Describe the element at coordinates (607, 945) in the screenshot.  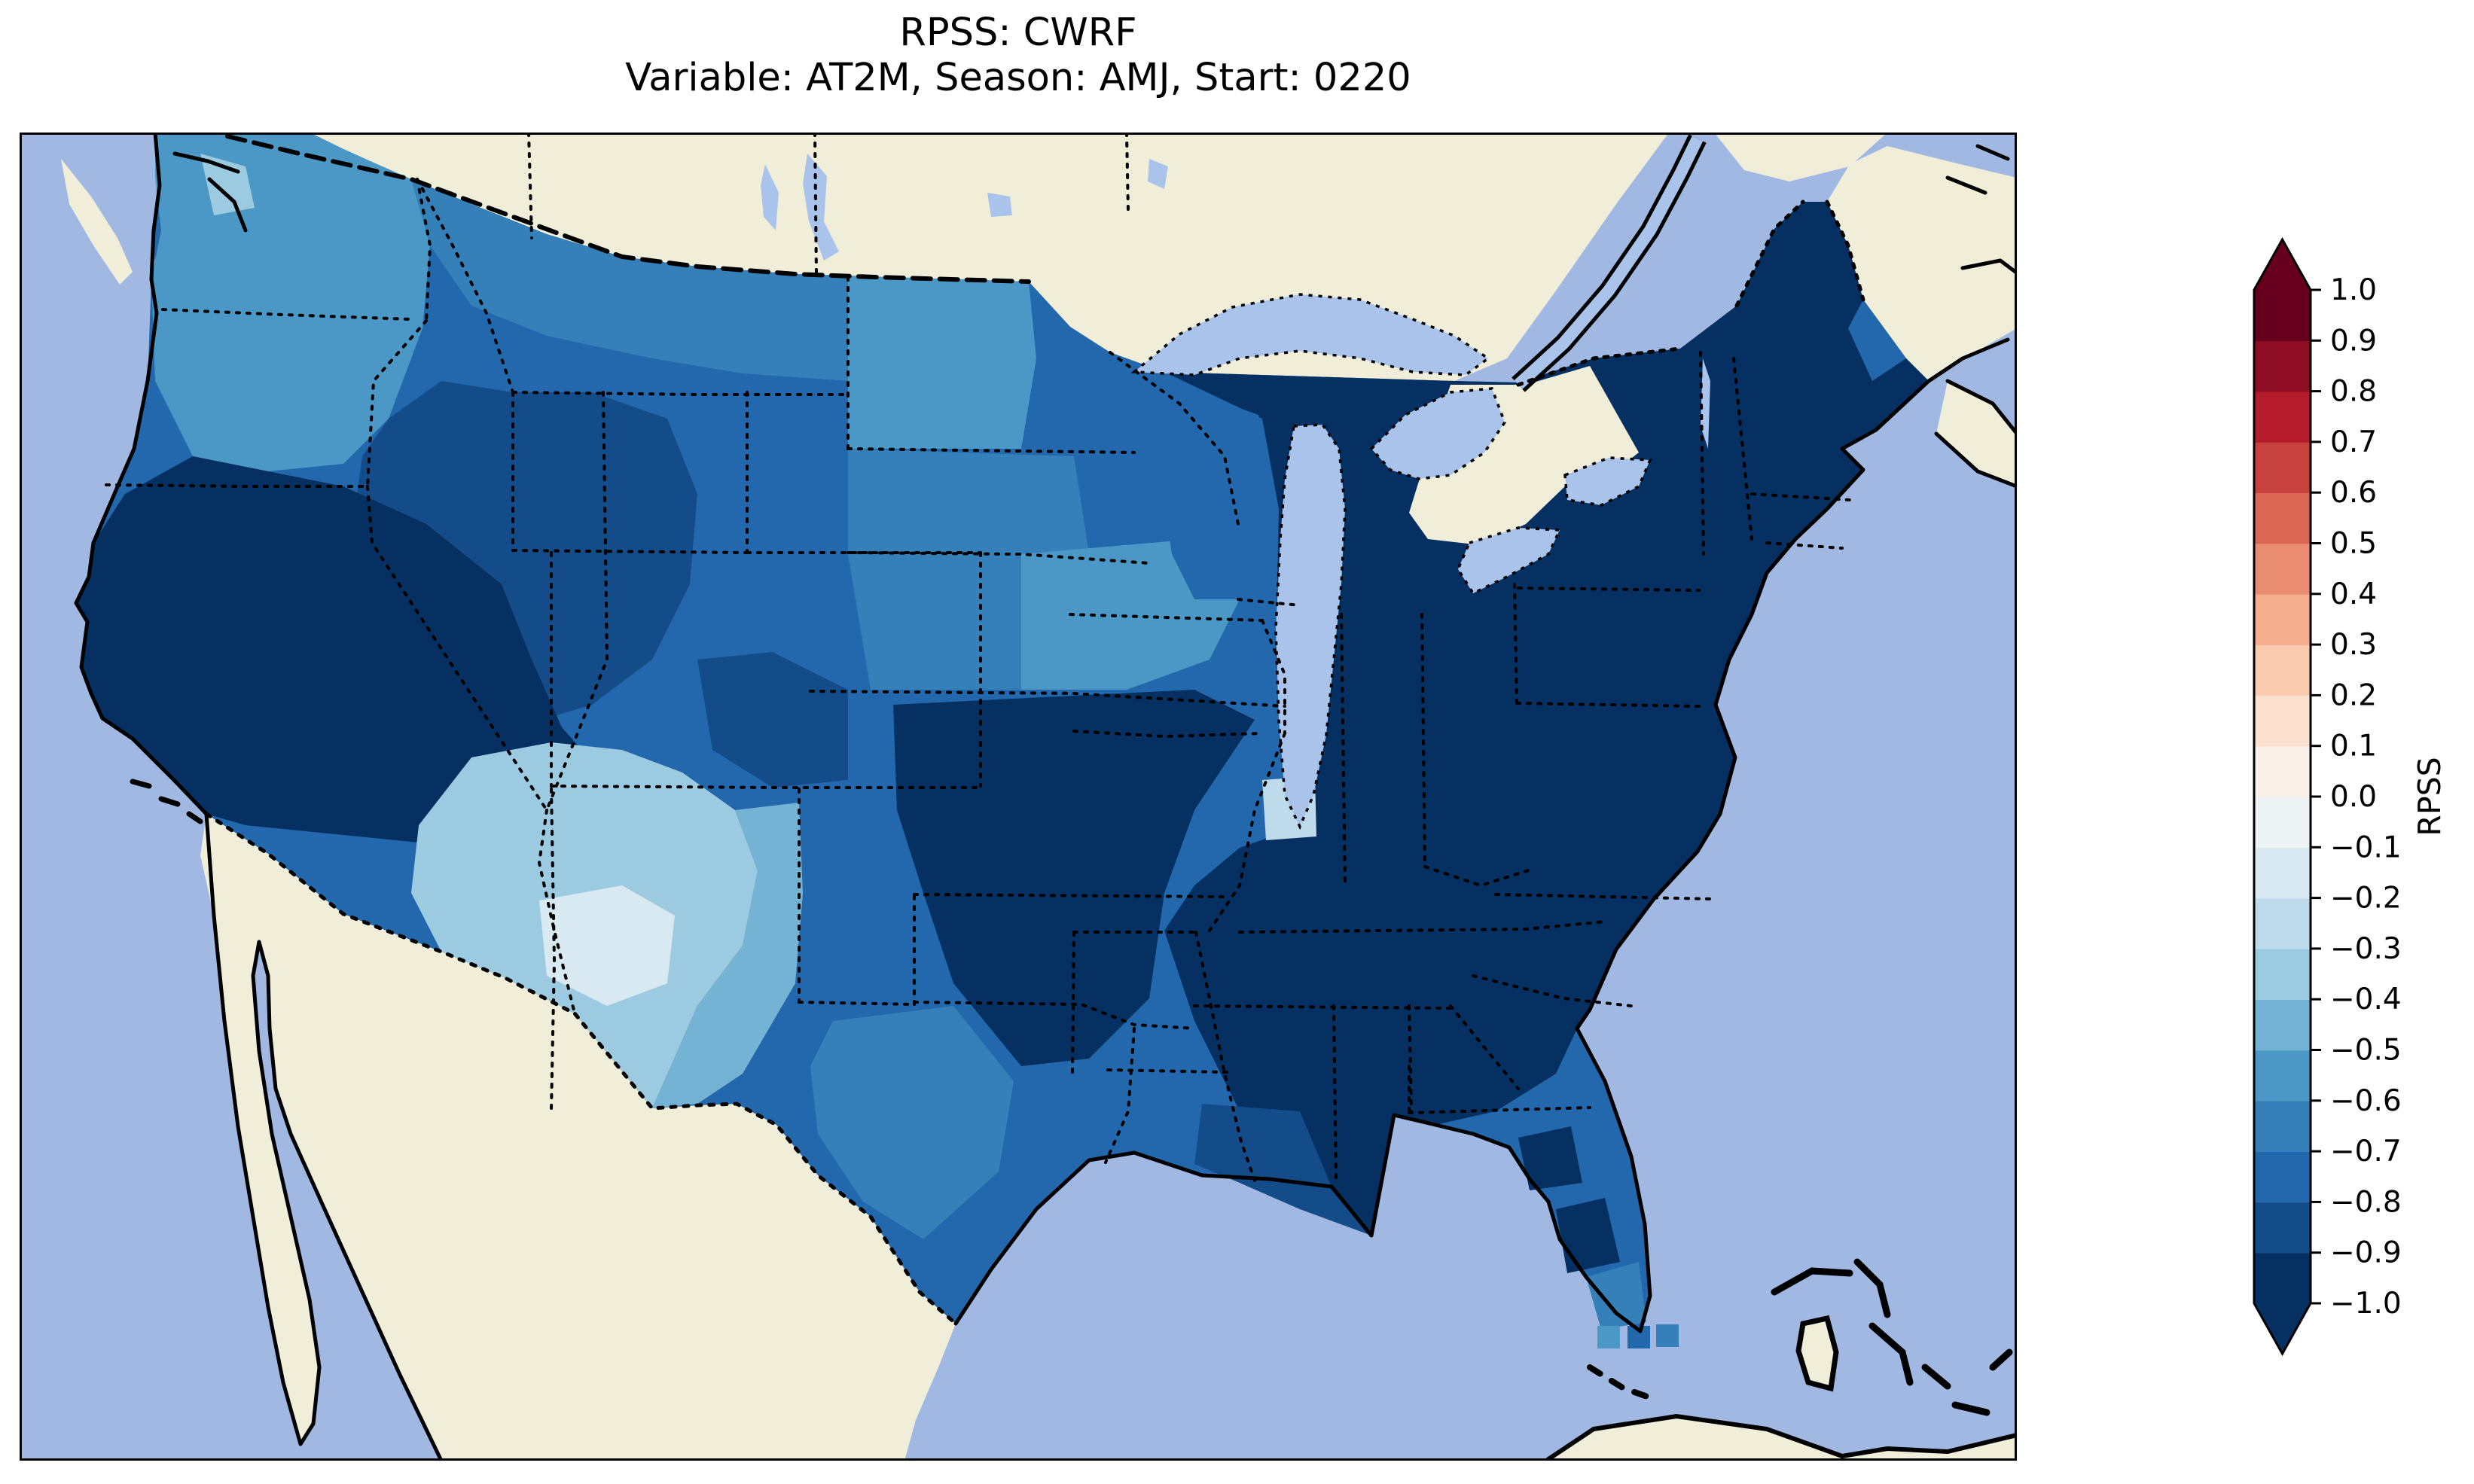
I see `map-region-southern-new-mexico-core` at that location.